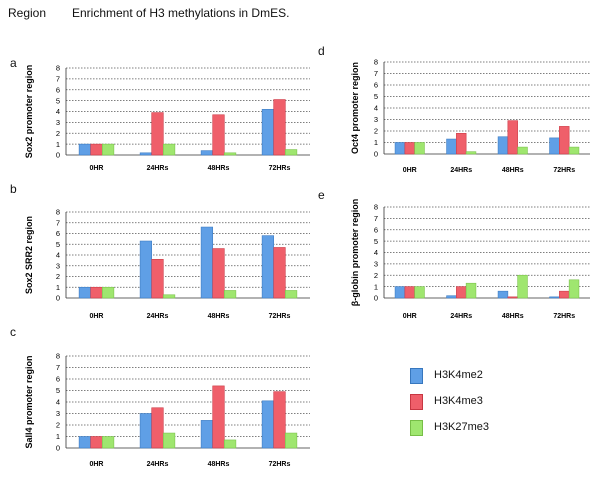 The height and width of the screenshot is (478, 600). What do you see at coordinates (400, 292) in the screenshot?
I see `bar-h3k4me2-0hr` at bounding box center [400, 292].